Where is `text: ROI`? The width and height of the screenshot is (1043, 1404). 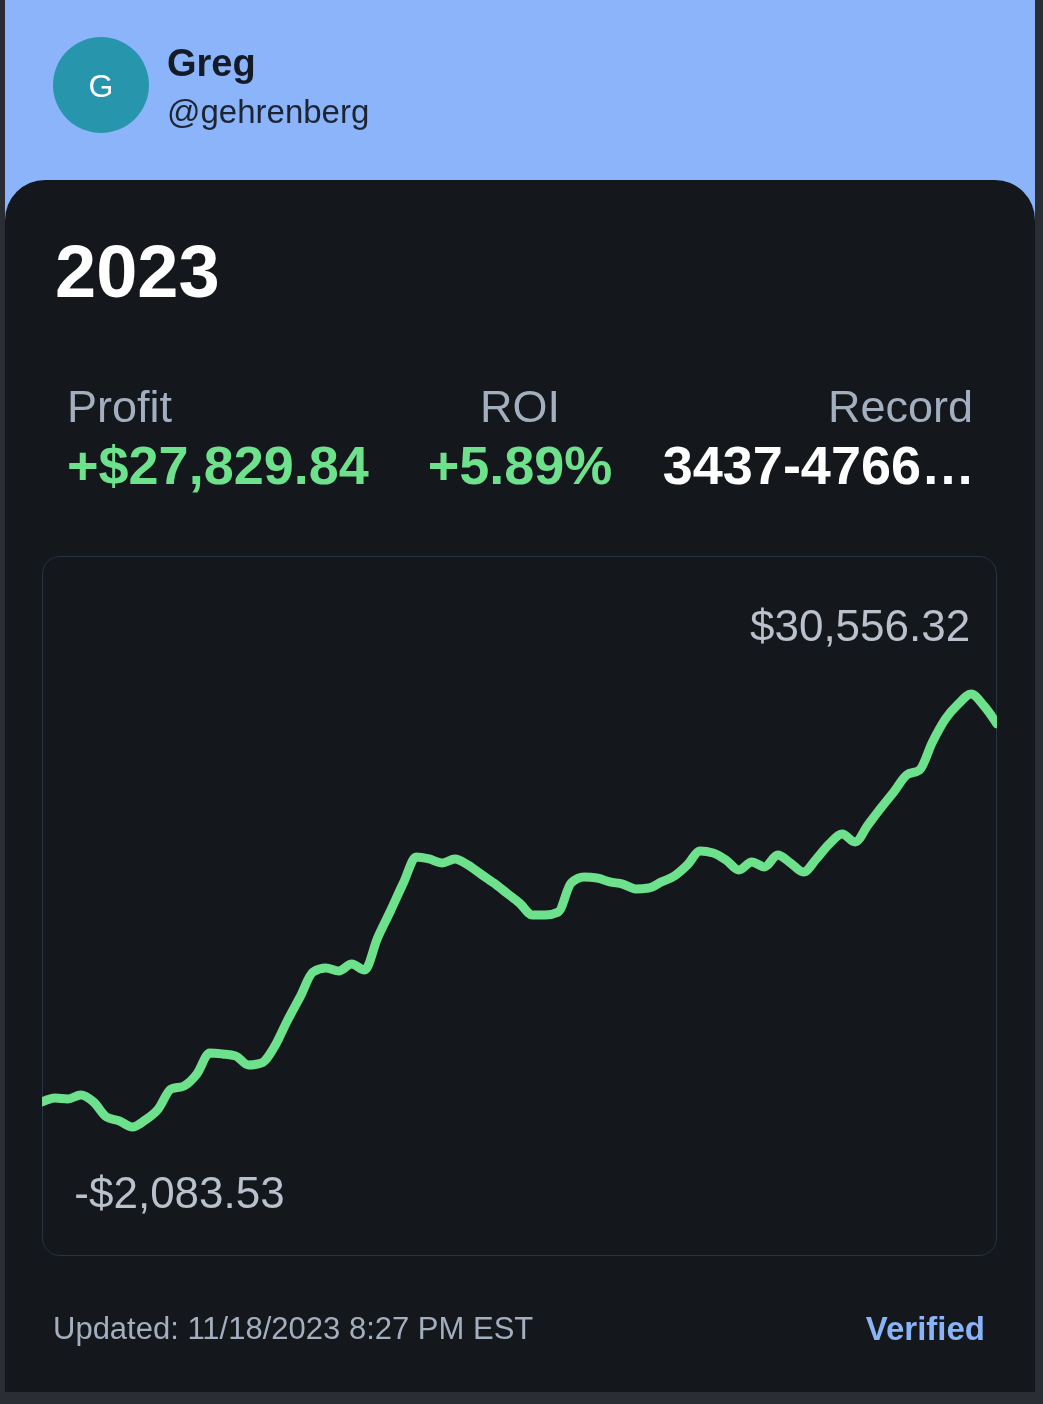 text: ROI is located at coordinates (520, 406).